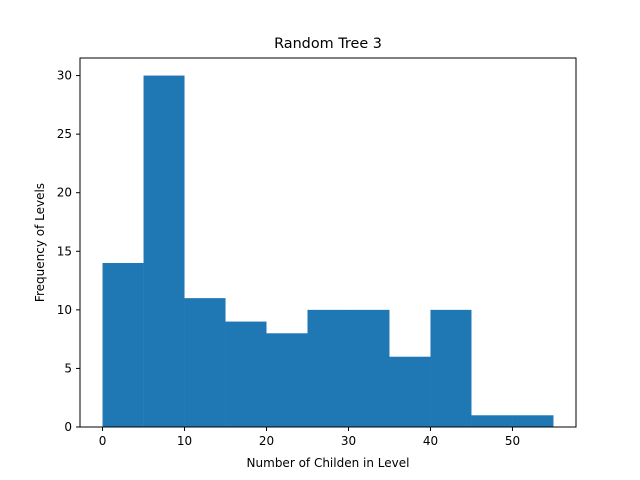  I want to click on y-axis-label: Frequency of Levels, so click(40, 242).